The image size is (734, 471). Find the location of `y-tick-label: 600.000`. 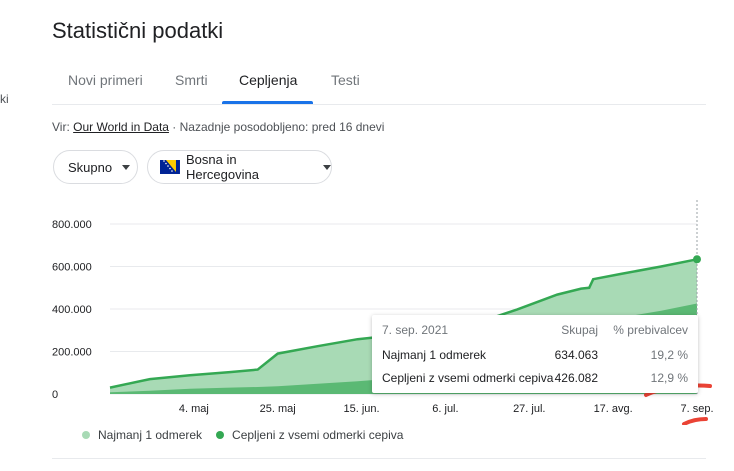

y-tick-label: 600.000 is located at coordinates (72, 268).